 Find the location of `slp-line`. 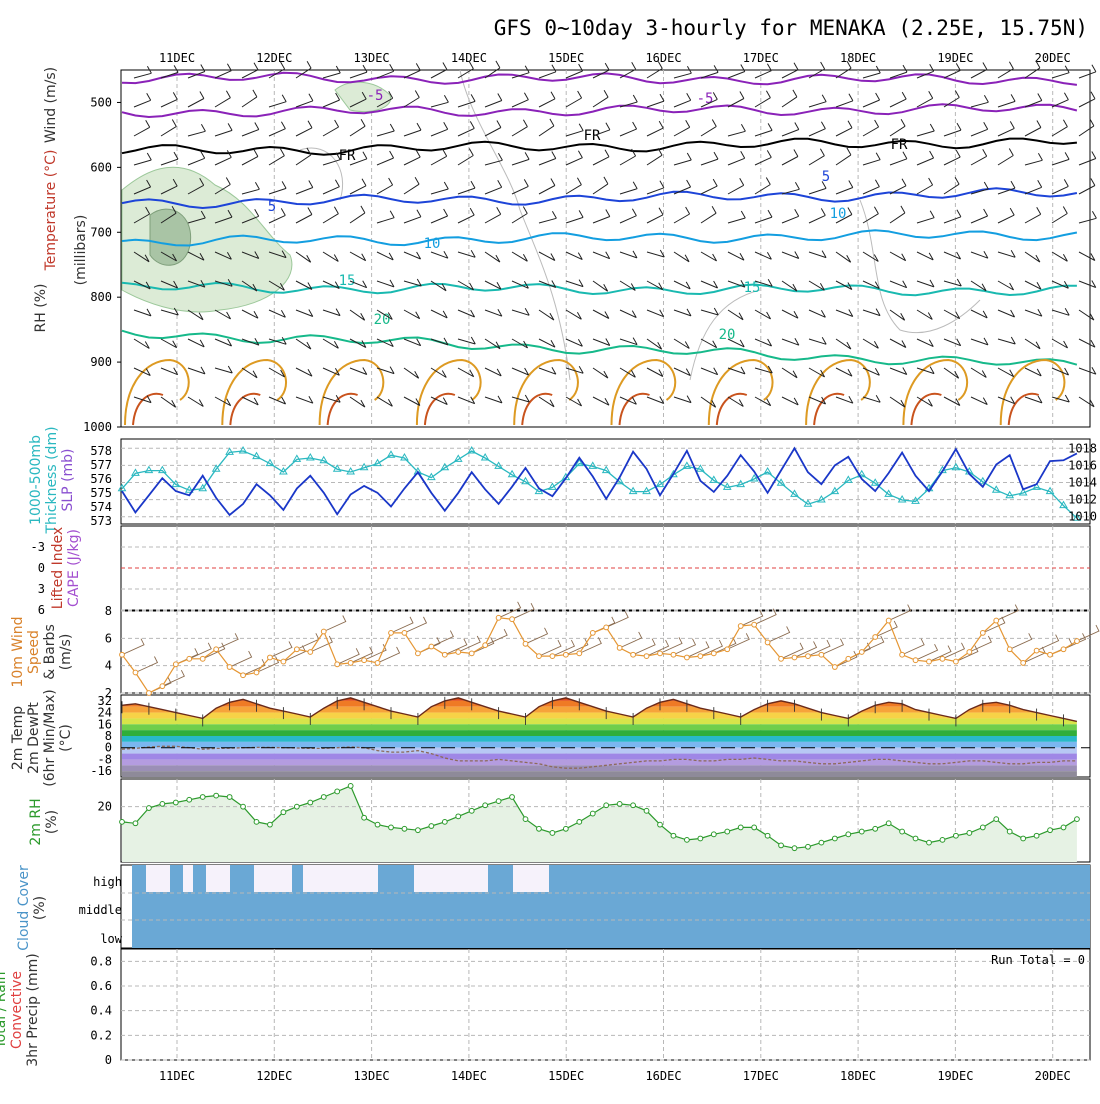

slp-line is located at coordinates (599, 481).